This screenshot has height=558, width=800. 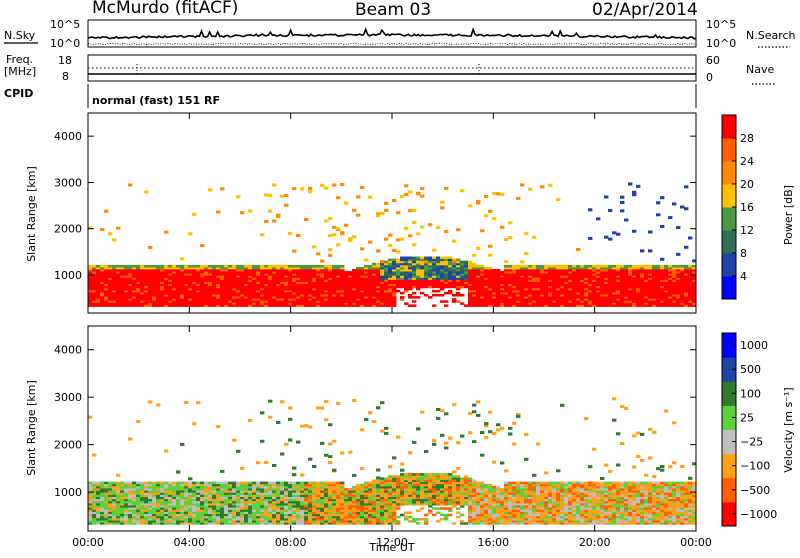 What do you see at coordinates (788, 215) in the screenshot?
I see `power-colorbar-label: Power [dB]` at bounding box center [788, 215].